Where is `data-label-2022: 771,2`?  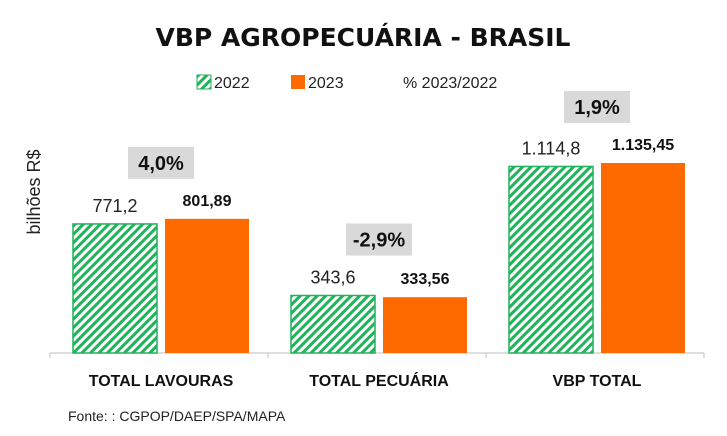
data-label-2022: 771,2 is located at coordinates (114, 206).